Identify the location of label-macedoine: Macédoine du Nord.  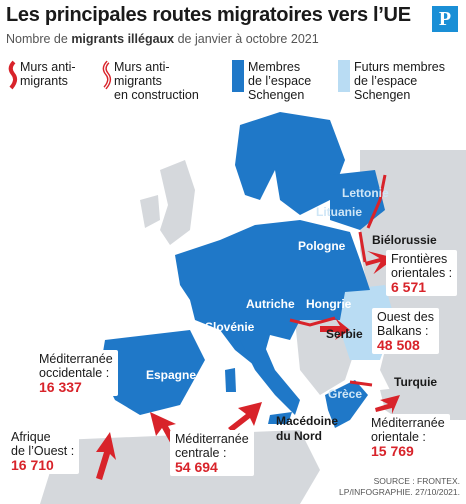
(307, 428).